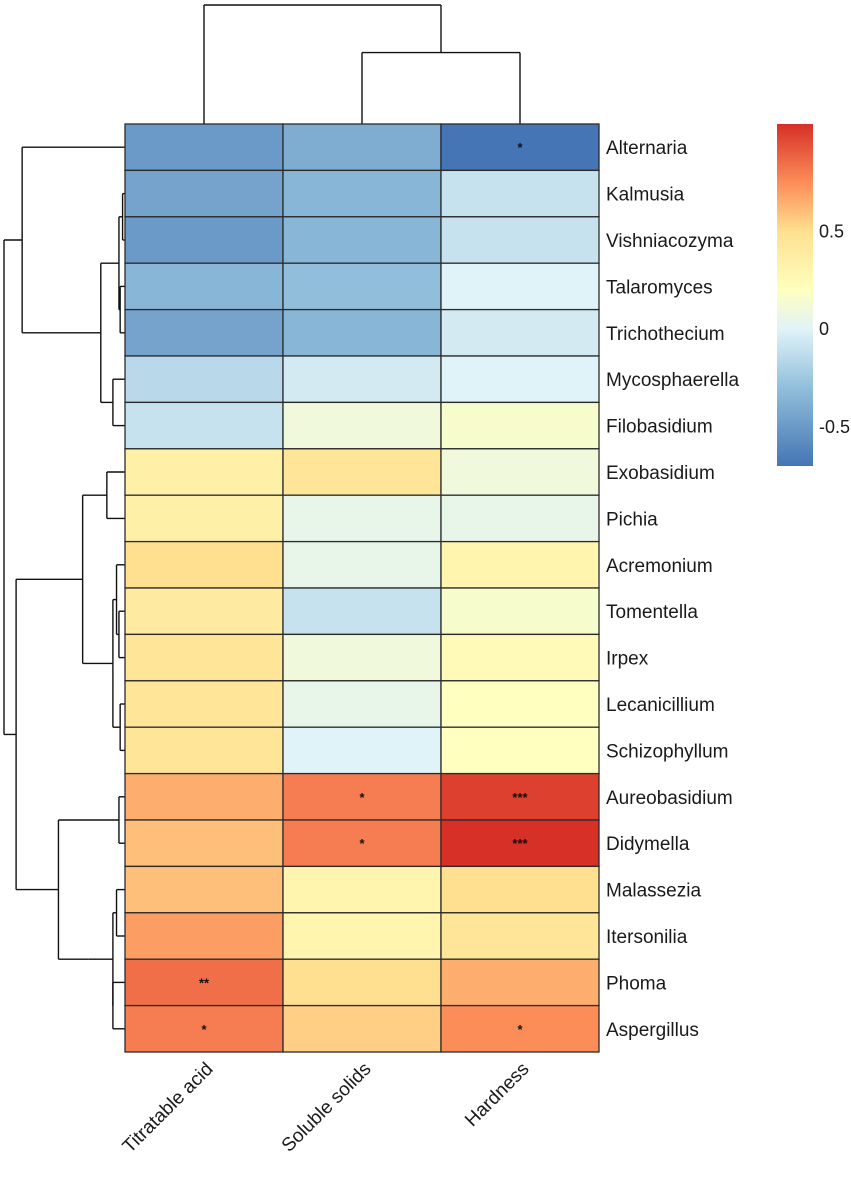  Describe the element at coordinates (632, 519) in the screenshot. I see `row-label: Pichia` at that location.